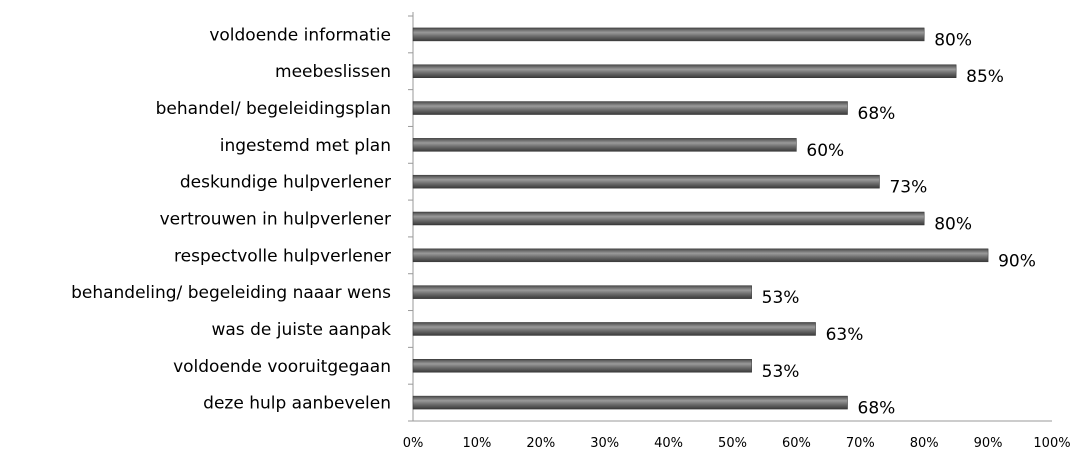 The width and height of the screenshot is (1075, 455). What do you see at coordinates (275, 220) in the screenshot?
I see `category-label: vertrouwen in hulpverlener` at bounding box center [275, 220].